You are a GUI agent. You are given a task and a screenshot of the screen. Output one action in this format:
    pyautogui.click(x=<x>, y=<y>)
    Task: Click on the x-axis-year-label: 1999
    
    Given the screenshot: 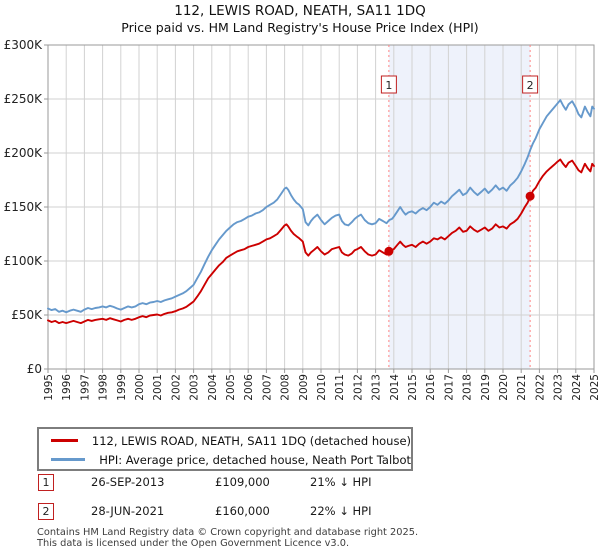 What is the action you would take?
    pyautogui.click(x=122, y=387)
    